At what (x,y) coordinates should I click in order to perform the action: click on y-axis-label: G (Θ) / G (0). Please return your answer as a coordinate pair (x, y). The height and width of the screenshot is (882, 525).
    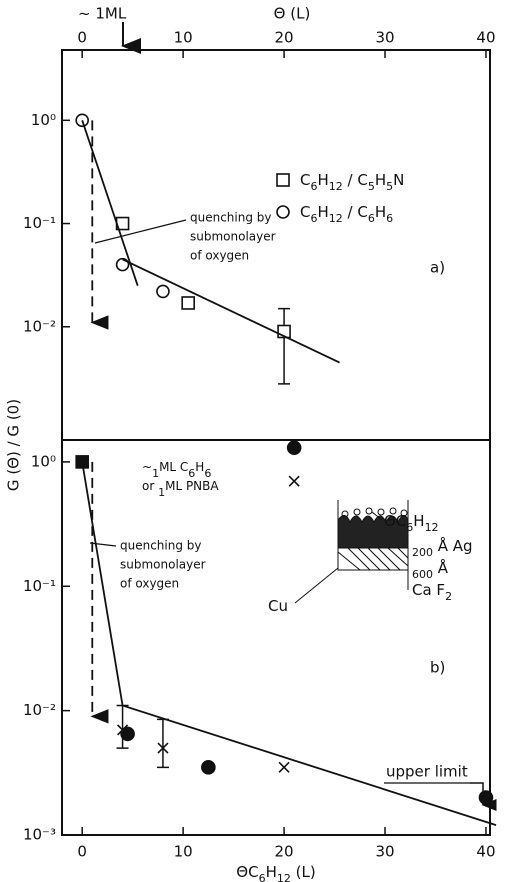
    Looking at the image, I should click on (14, 445).